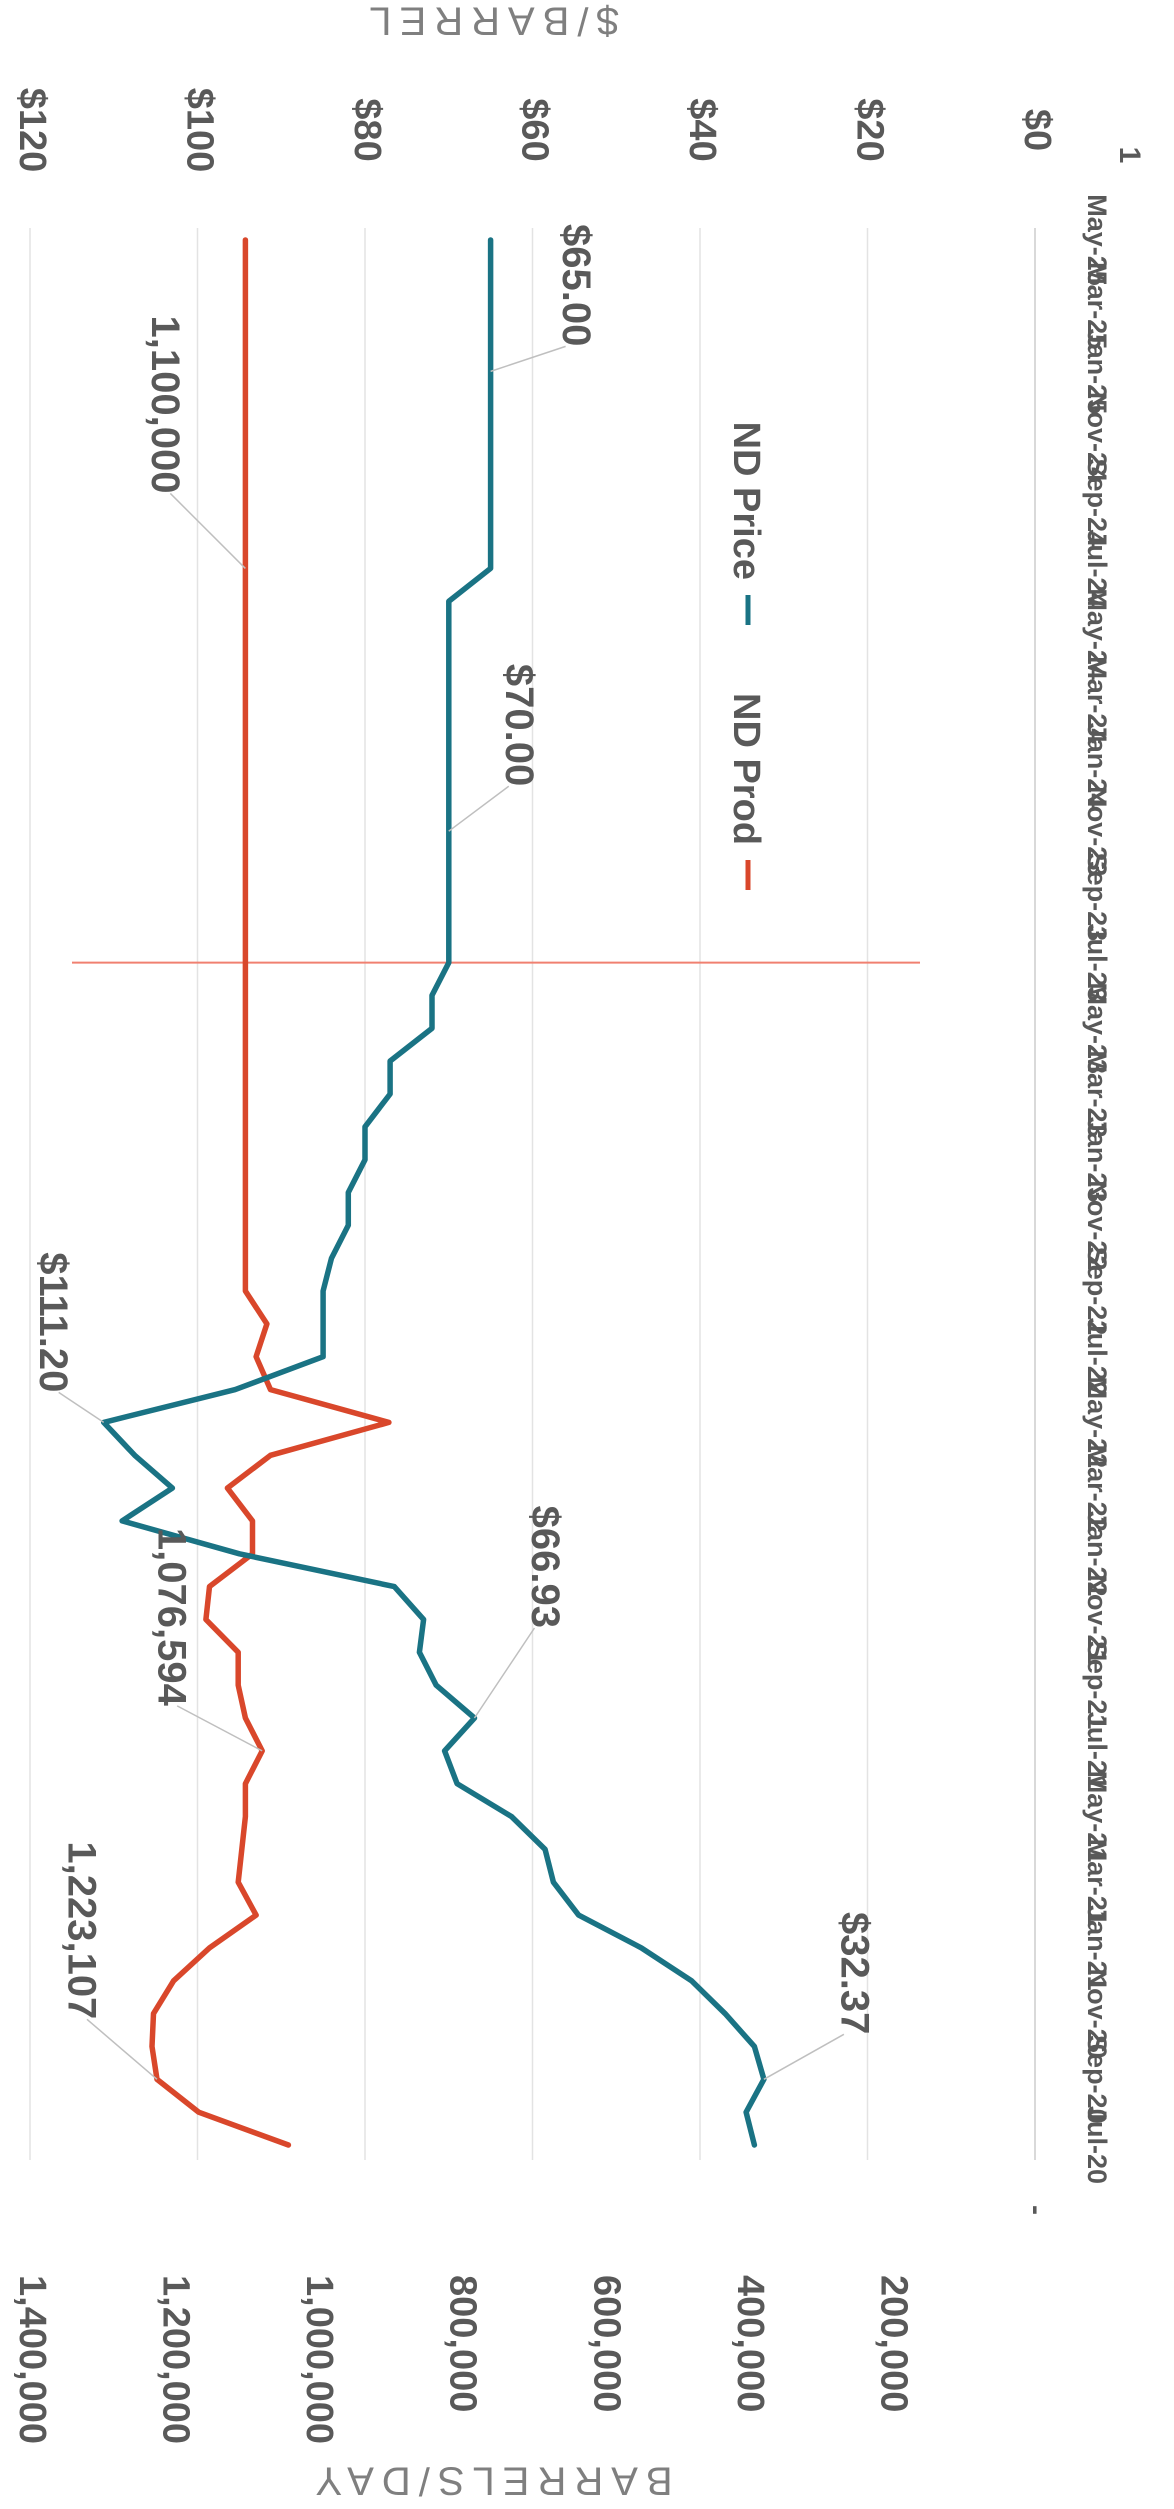  Describe the element at coordinates (702, 129) in the screenshot. I see `dollar-tick-label: $40` at that location.